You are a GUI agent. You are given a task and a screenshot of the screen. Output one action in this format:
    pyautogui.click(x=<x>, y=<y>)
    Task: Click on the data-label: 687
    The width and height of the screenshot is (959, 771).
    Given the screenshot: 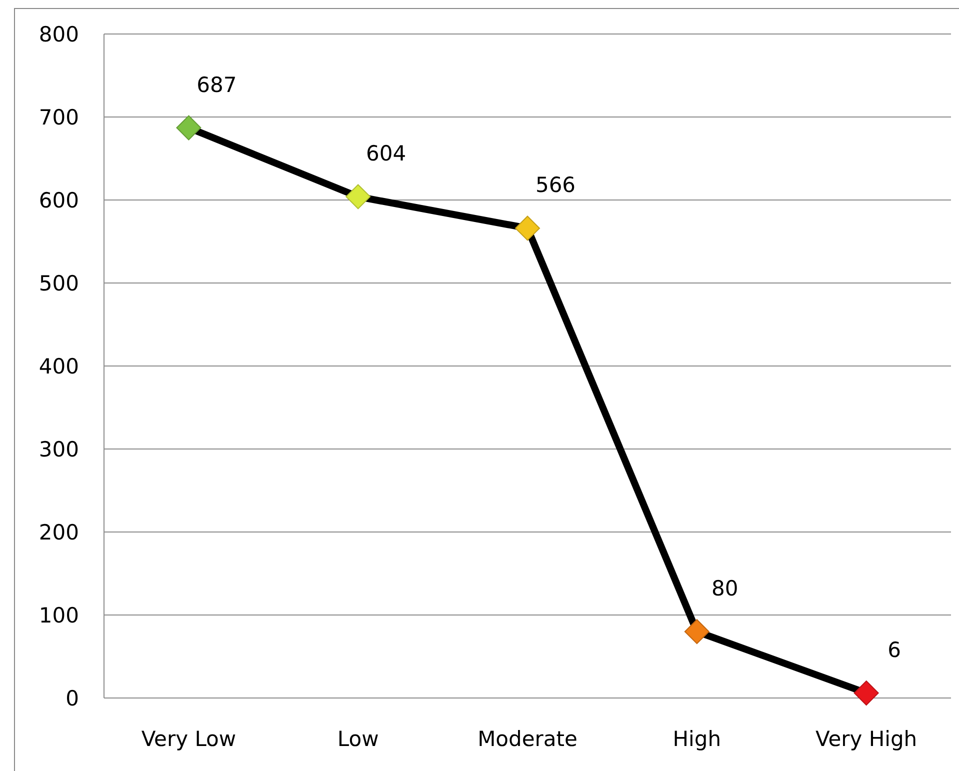 What is the action you would take?
    pyautogui.click(x=216, y=84)
    